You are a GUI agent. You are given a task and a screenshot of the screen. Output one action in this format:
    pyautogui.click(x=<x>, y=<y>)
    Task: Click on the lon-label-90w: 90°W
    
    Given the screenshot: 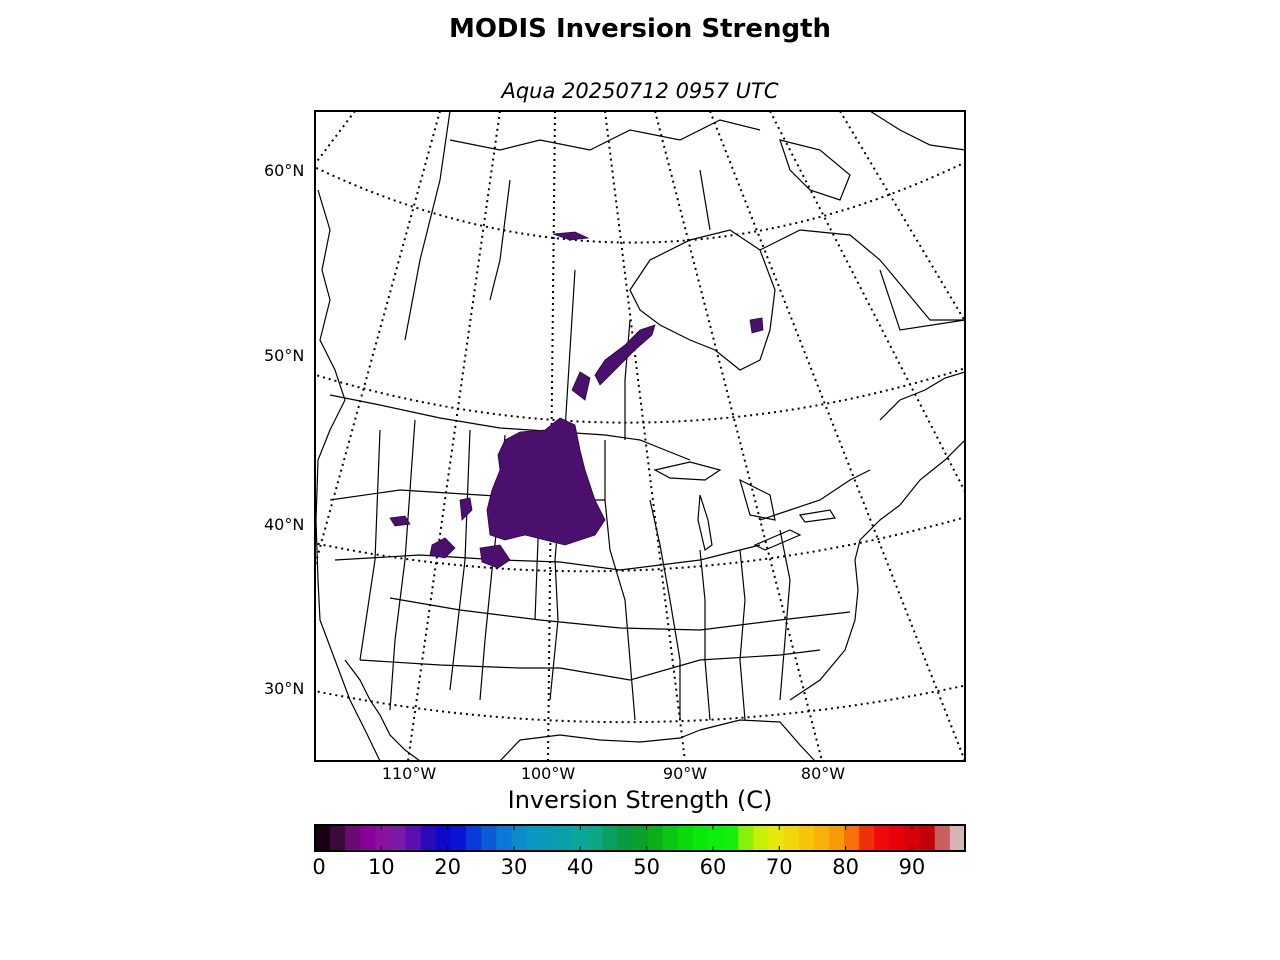 What is the action you would take?
    pyautogui.click(x=685, y=773)
    